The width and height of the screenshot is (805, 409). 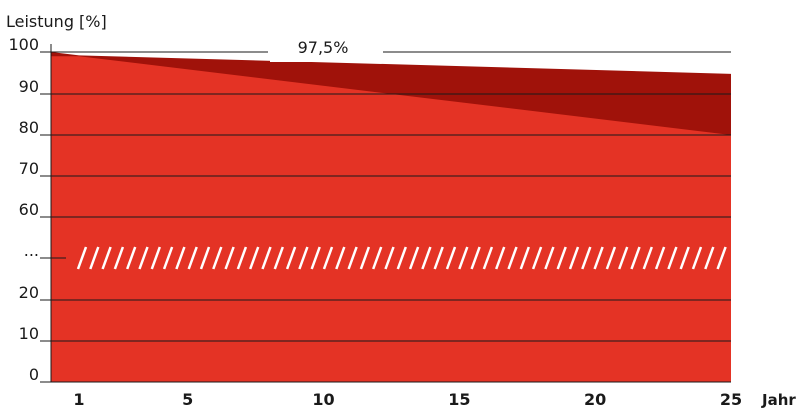 I want to click on x-tick-label: 15, so click(x=459, y=399).